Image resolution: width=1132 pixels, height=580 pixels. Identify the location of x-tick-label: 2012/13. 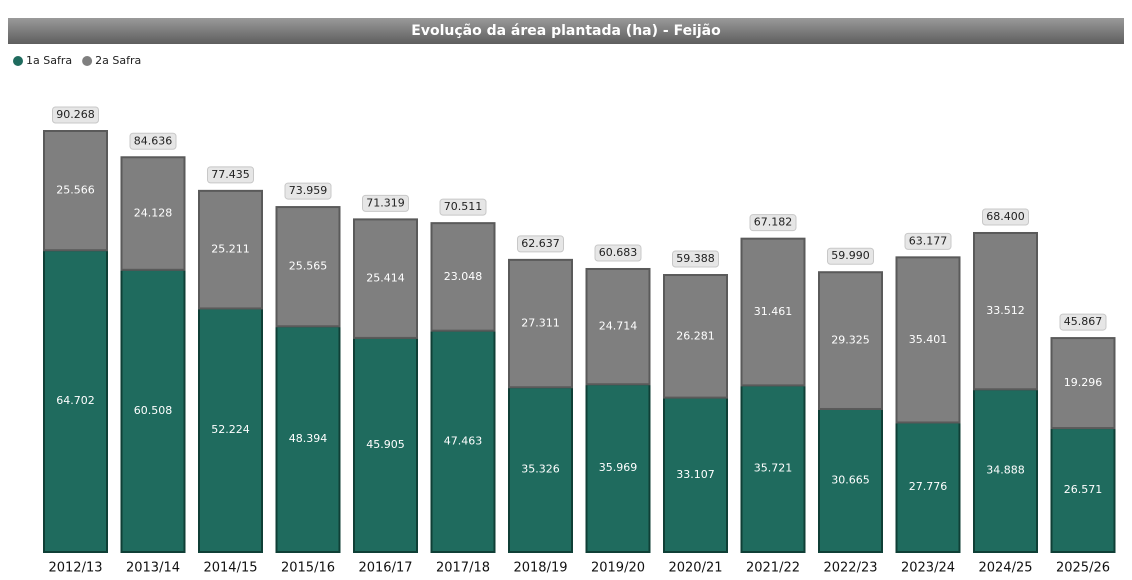
(75, 568).